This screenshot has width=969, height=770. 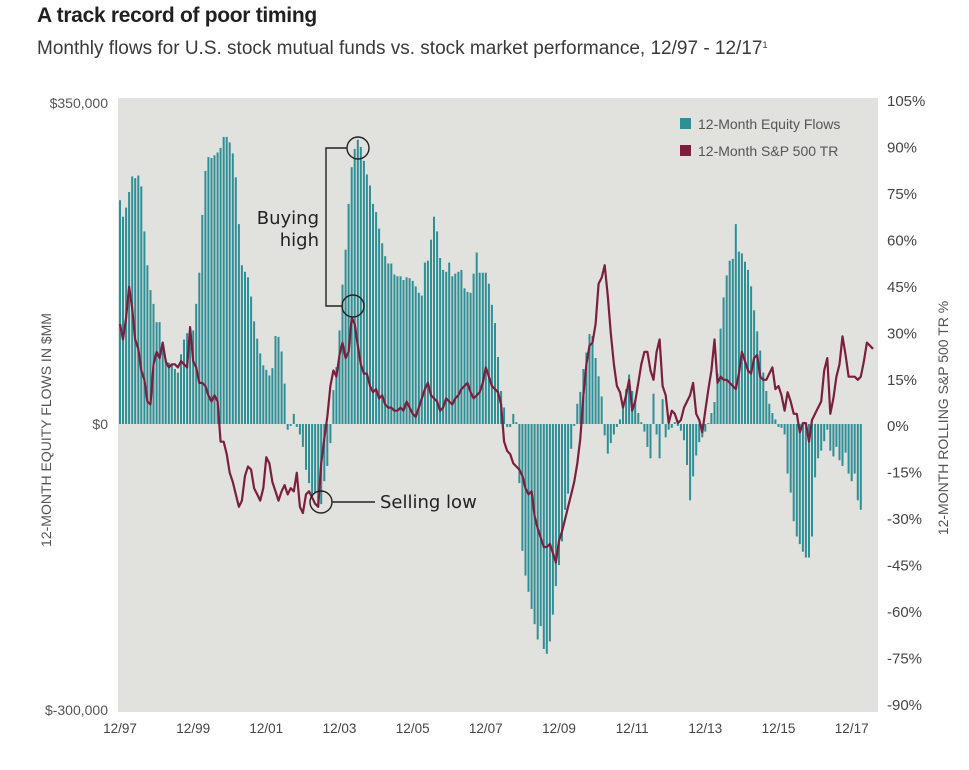 I want to click on x-tick-label: 12/07, so click(x=486, y=728).